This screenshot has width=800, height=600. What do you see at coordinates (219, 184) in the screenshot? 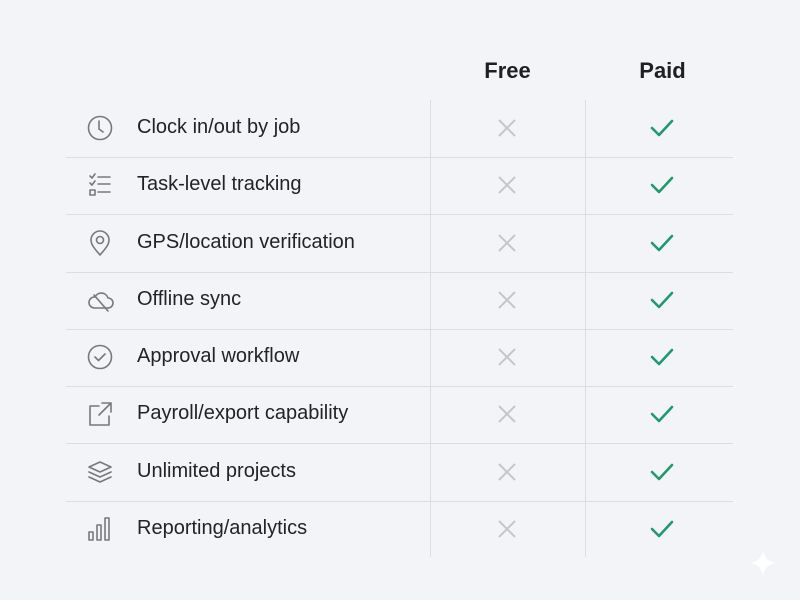
I see `feature-label: Task-level tracking` at bounding box center [219, 184].